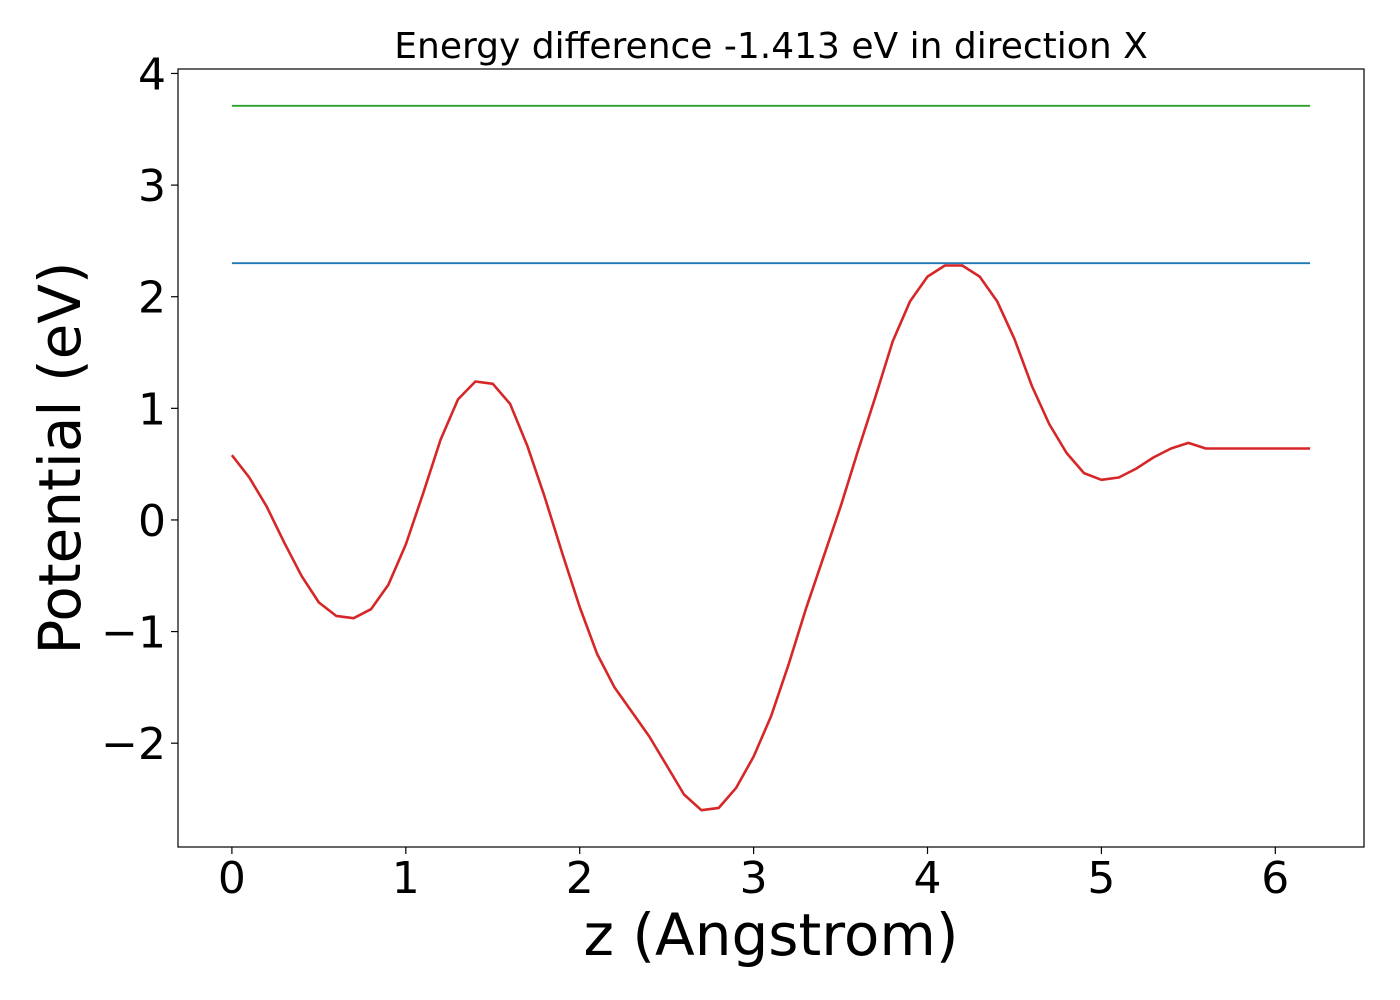  Describe the element at coordinates (133, 633) in the screenshot. I see `y-tick-label: −1` at that location.